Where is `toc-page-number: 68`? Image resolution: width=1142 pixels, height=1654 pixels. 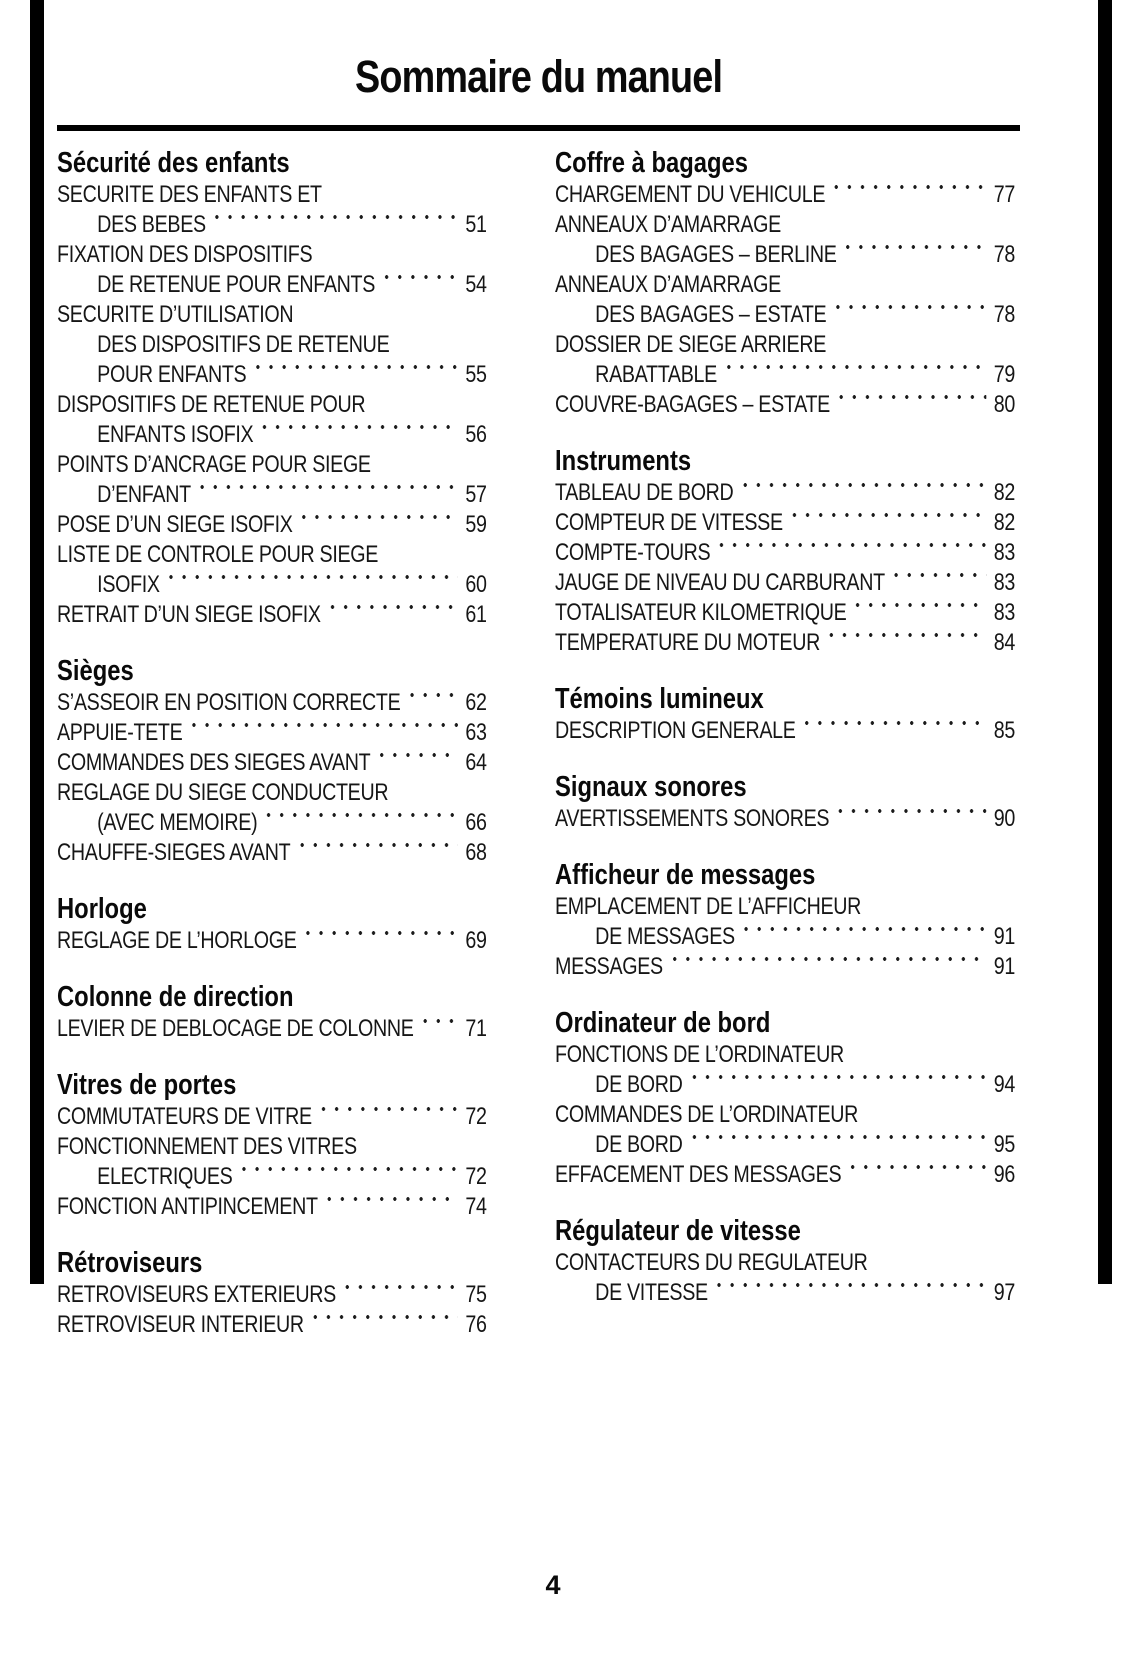
toc-page-number: 68 is located at coordinates (476, 852).